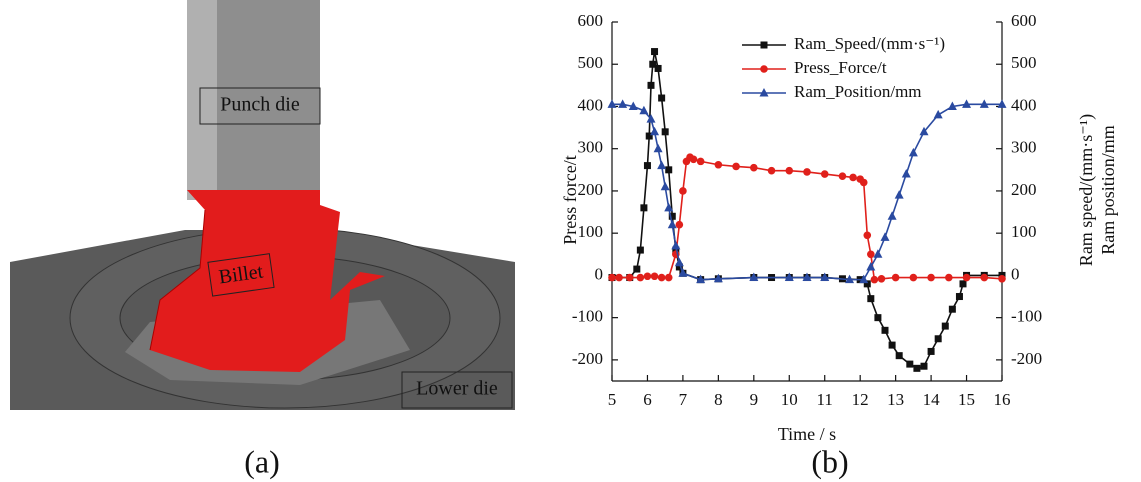 The height and width of the screenshot is (482, 1141). Describe the element at coordinates (895, 399) in the screenshot. I see `x-tick-label: 13` at that location.